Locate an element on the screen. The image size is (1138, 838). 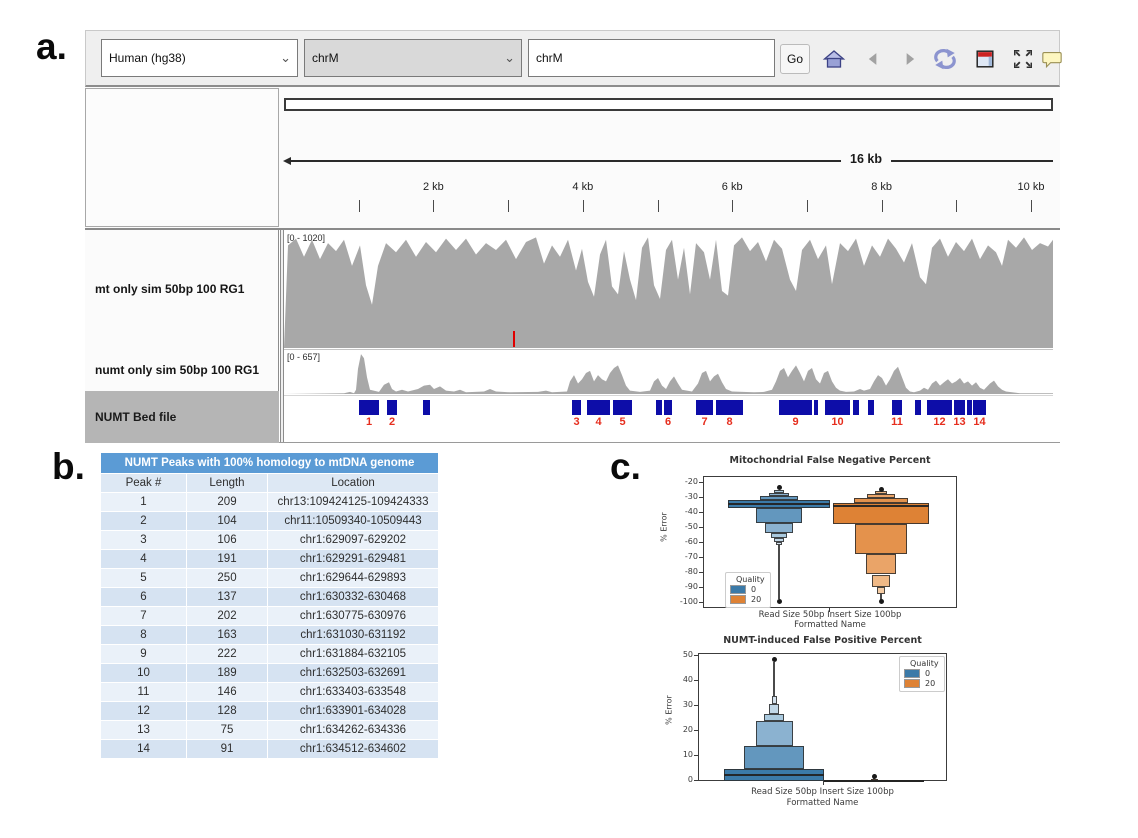
bed-feature-track is located at coordinates (668, 407).